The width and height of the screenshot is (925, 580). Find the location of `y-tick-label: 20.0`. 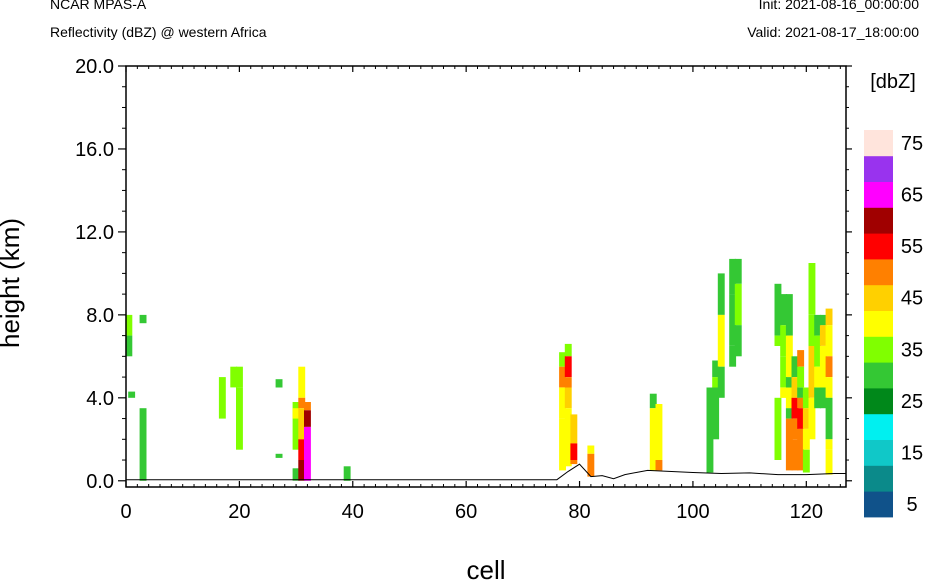

y-tick-label: 20.0 is located at coordinates (94, 67).